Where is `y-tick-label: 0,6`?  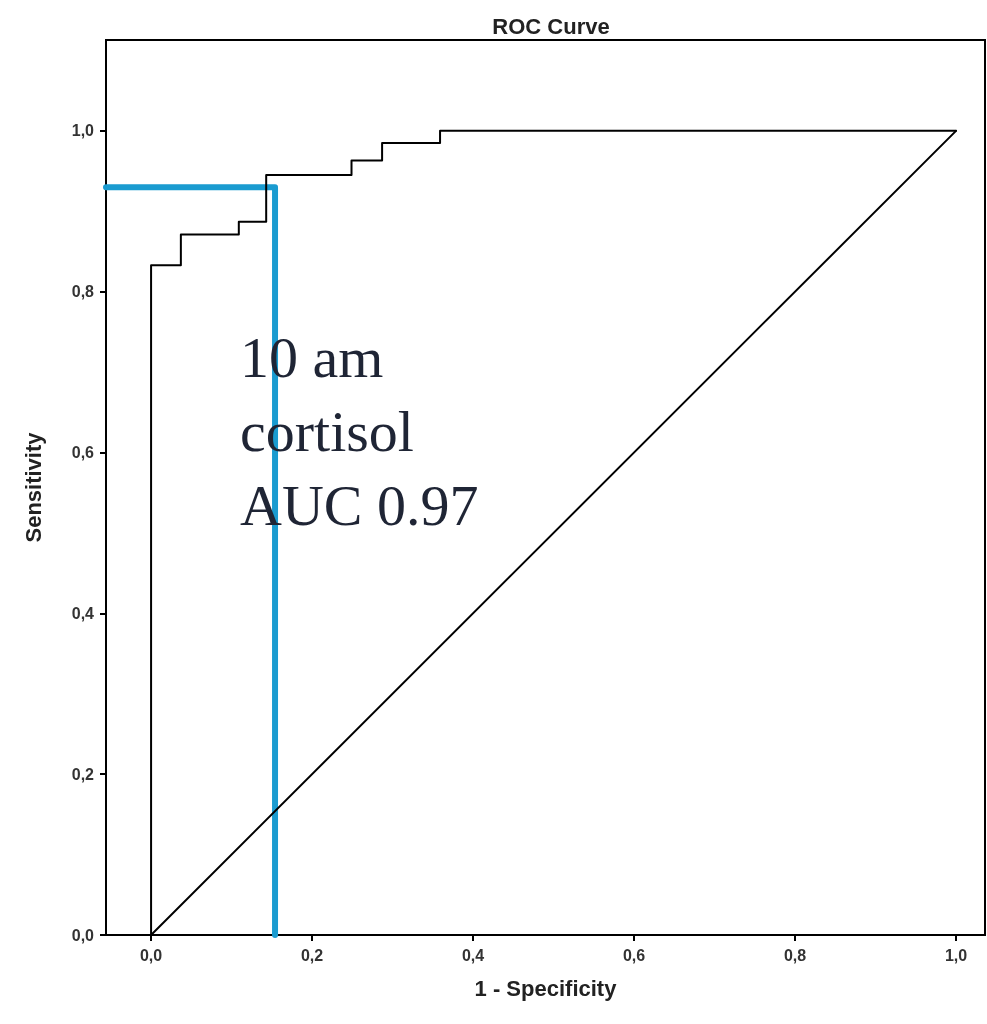
y-tick-label: 0,6 is located at coordinates (83, 453).